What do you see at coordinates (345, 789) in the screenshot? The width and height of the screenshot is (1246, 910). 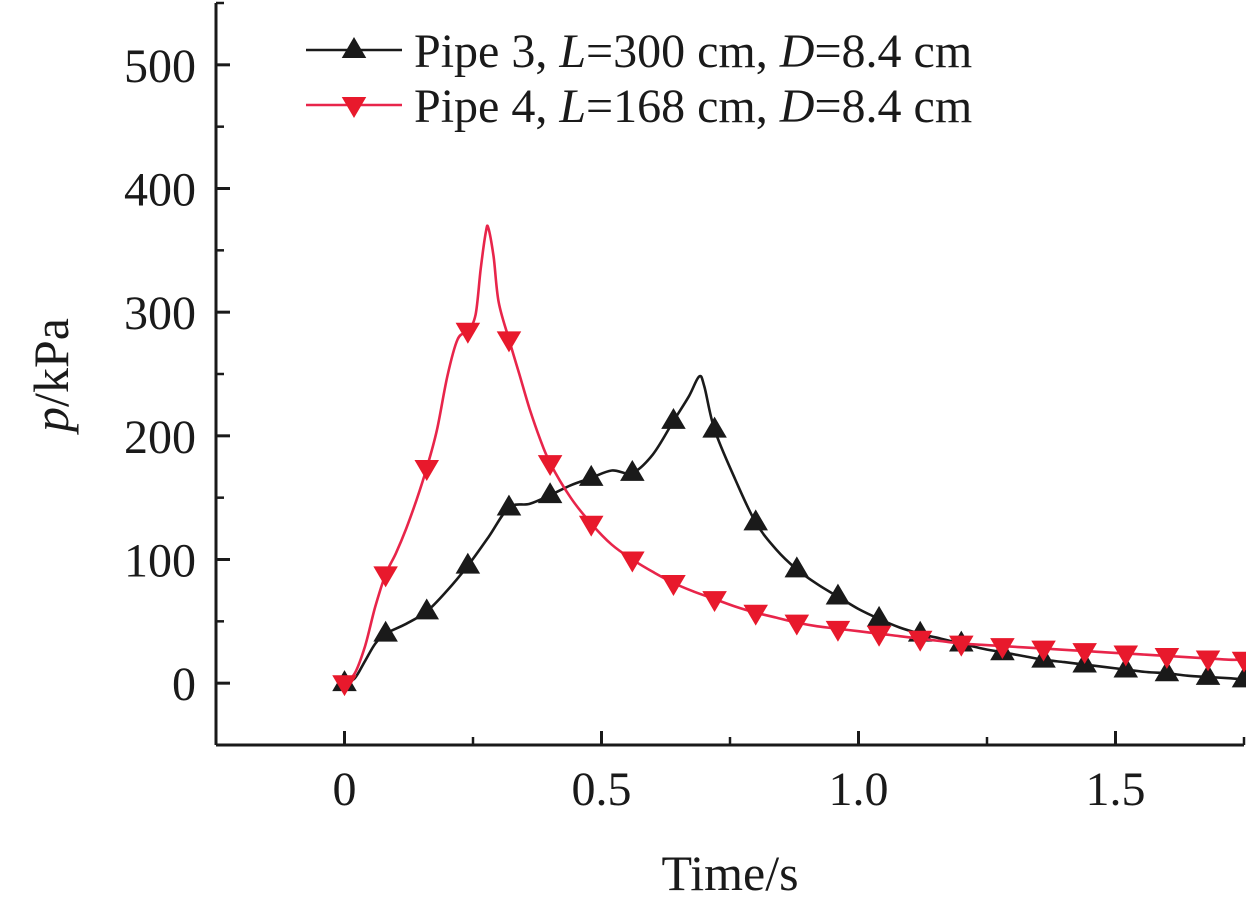 I see `x-tick-label: 0` at bounding box center [345, 789].